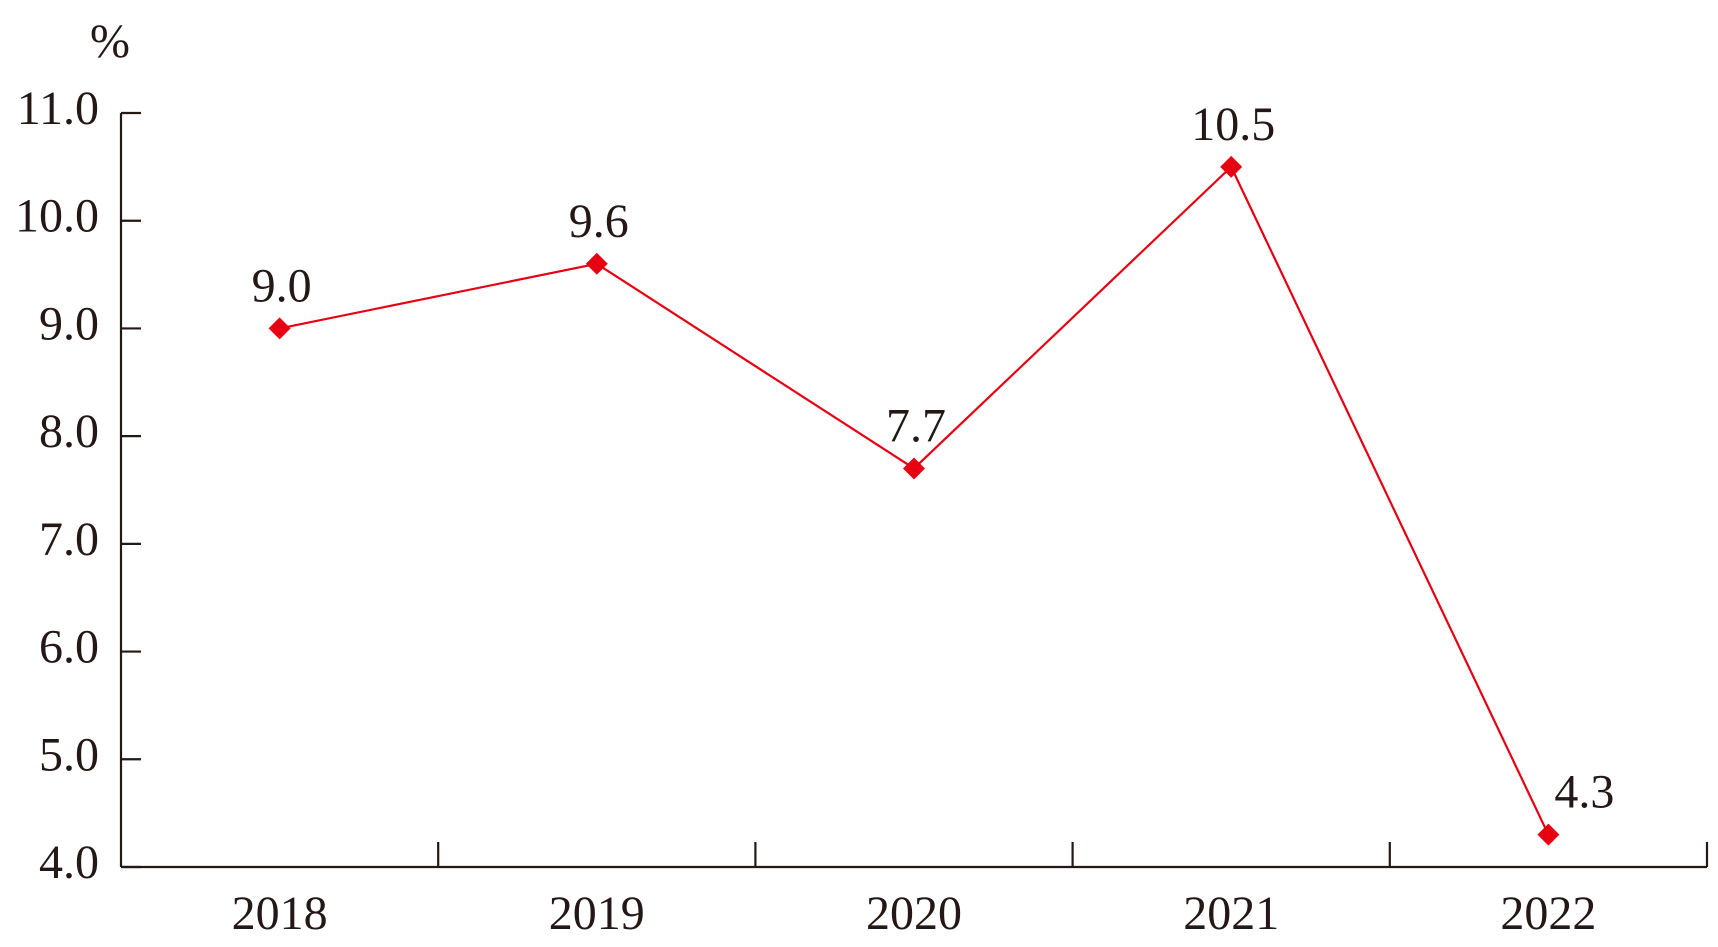 The width and height of the screenshot is (1718, 947). I want to click on x-tick-label: 2019, so click(597, 913).